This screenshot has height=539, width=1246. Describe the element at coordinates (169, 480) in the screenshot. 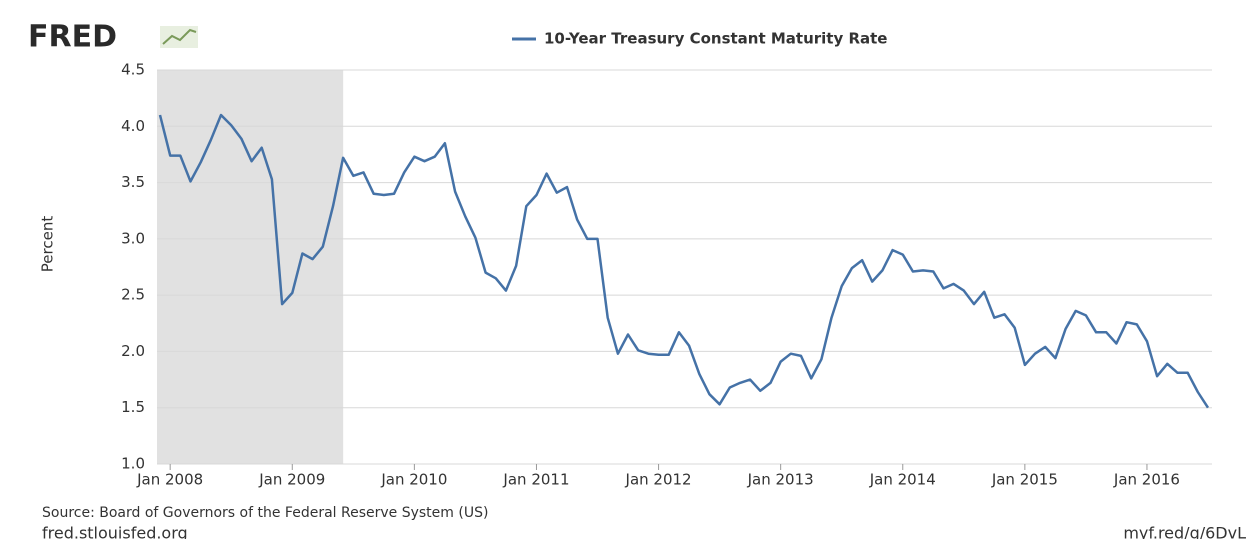

I see `x-tick-label: Jan 2008` at that location.